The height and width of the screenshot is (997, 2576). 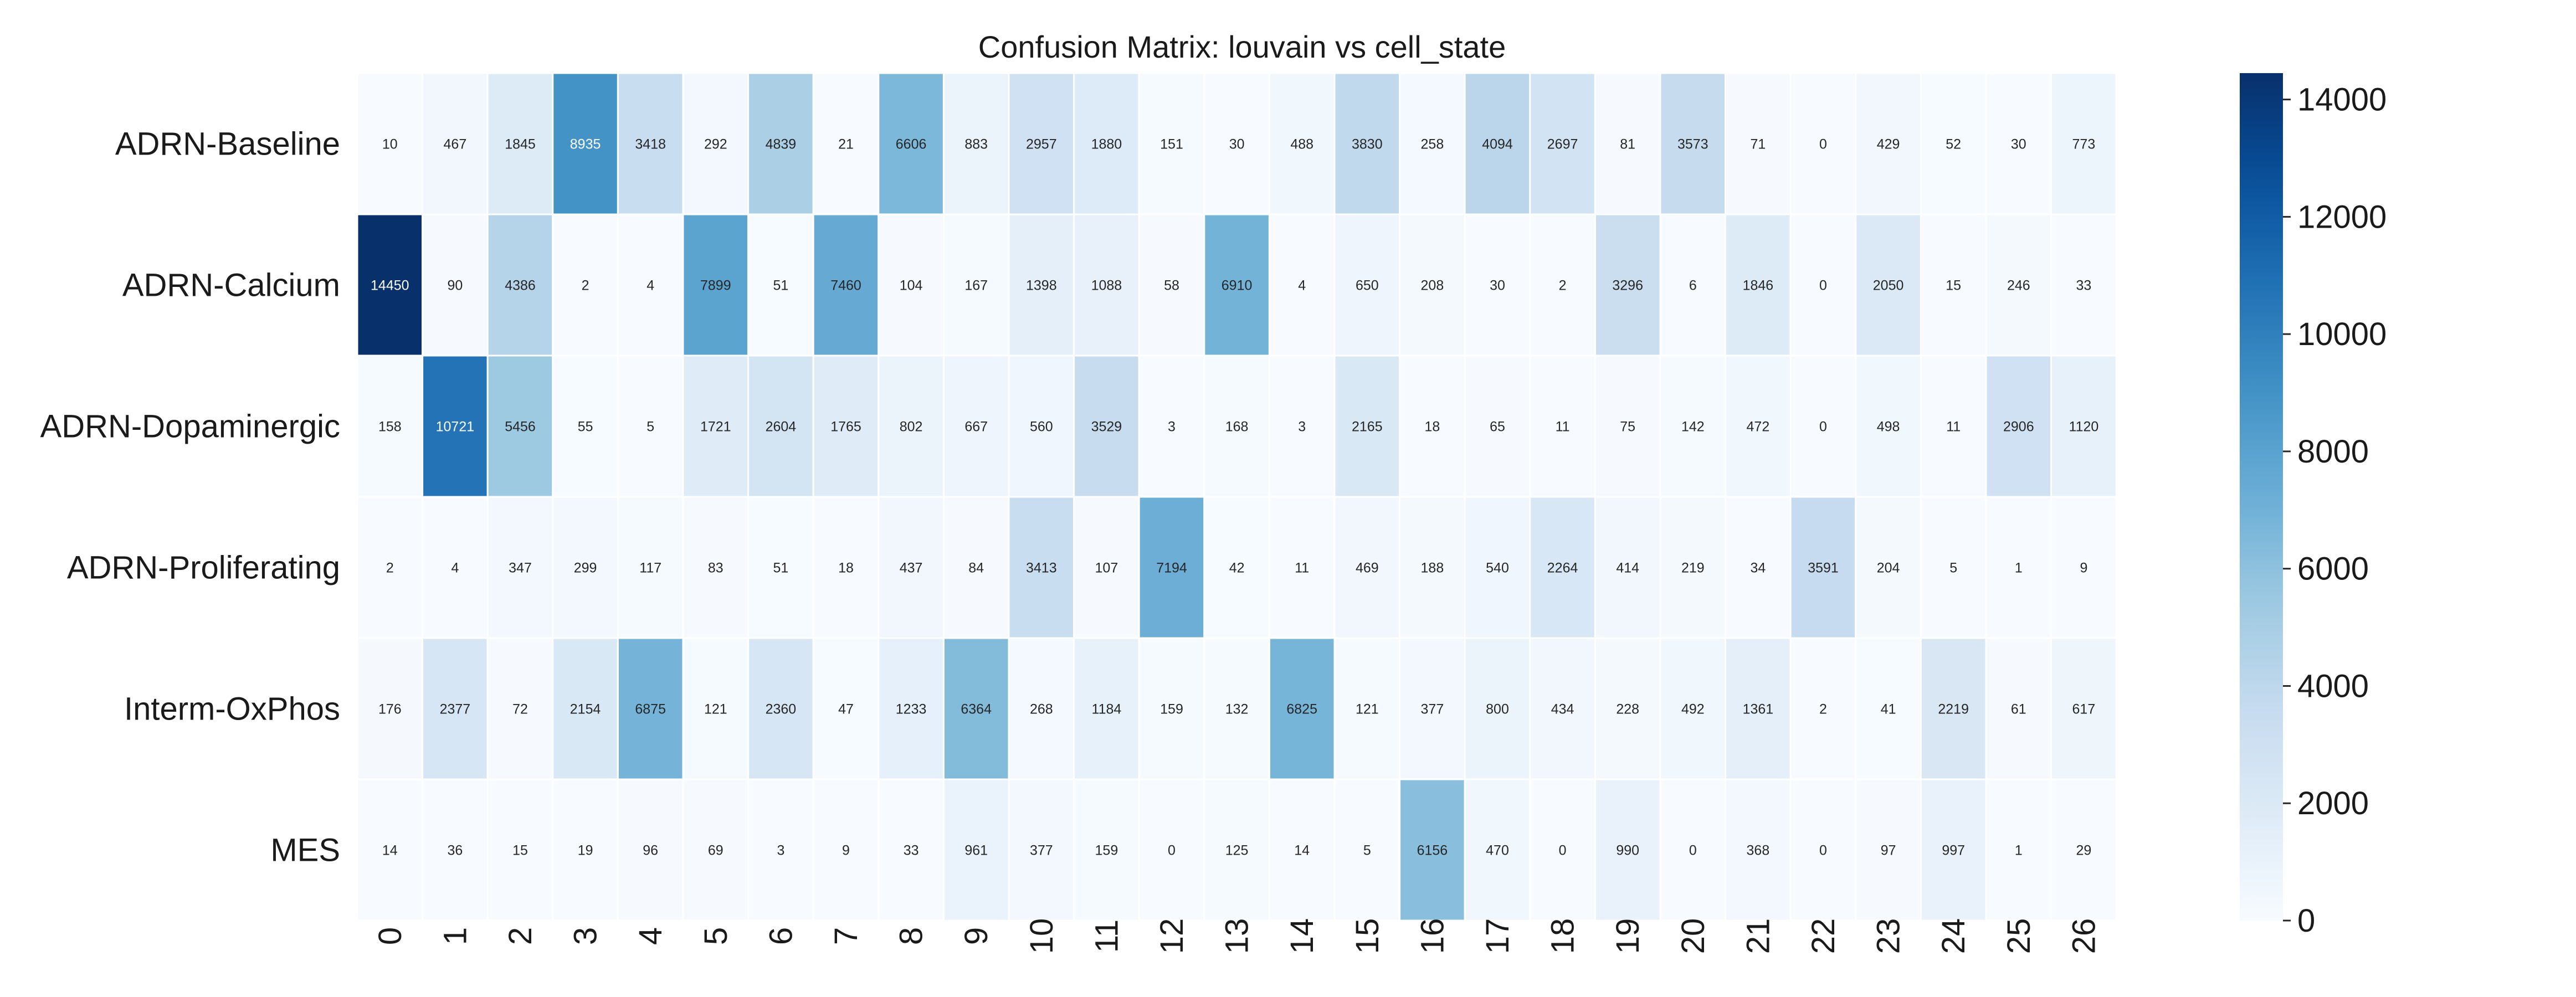 What do you see at coordinates (585, 568) in the screenshot?
I see `cell-value-label: 299` at bounding box center [585, 568].